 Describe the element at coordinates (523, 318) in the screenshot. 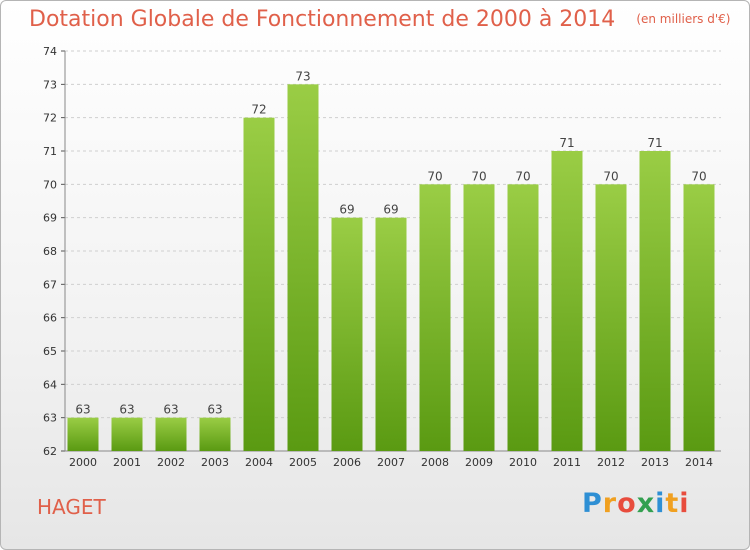

I see `bar-2010` at that location.